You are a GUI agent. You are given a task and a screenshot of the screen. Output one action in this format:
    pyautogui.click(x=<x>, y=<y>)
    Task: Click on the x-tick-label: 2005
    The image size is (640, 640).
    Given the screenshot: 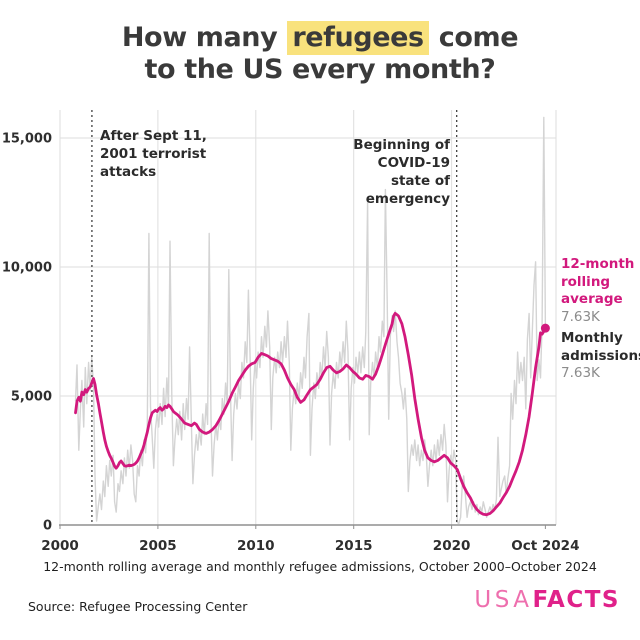 What is the action you would take?
    pyautogui.click(x=158, y=546)
    